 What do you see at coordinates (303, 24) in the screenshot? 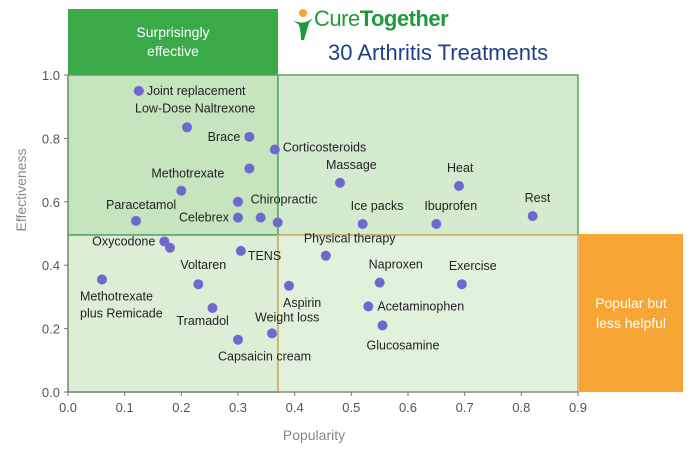
I see `curetogether-person-icon` at bounding box center [303, 24].